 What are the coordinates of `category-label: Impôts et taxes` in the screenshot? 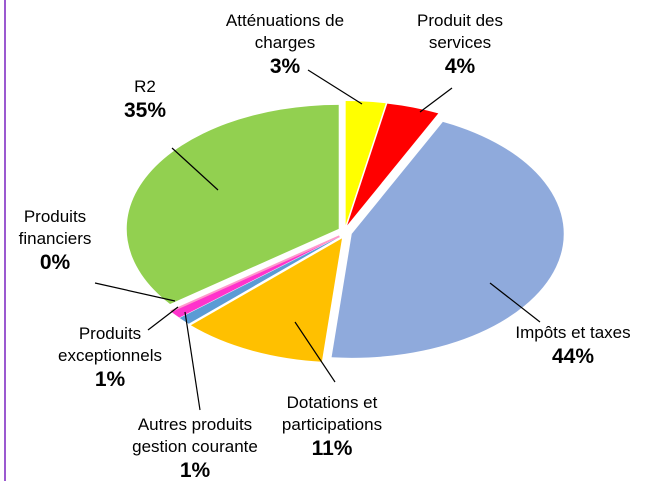 It's located at (573, 332).